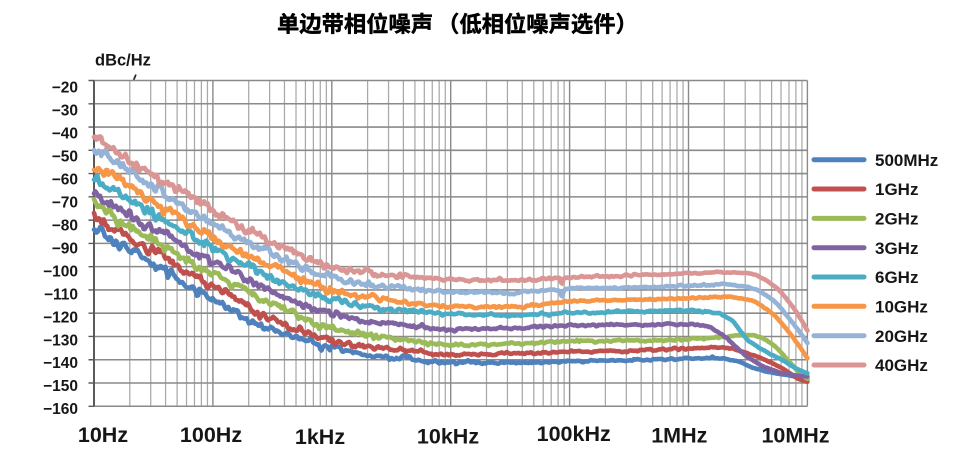 This screenshot has width=960, height=462. Describe the element at coordinates (123, 61) in the screenshot. I see `svg-text: dBc/Hz` at that location.